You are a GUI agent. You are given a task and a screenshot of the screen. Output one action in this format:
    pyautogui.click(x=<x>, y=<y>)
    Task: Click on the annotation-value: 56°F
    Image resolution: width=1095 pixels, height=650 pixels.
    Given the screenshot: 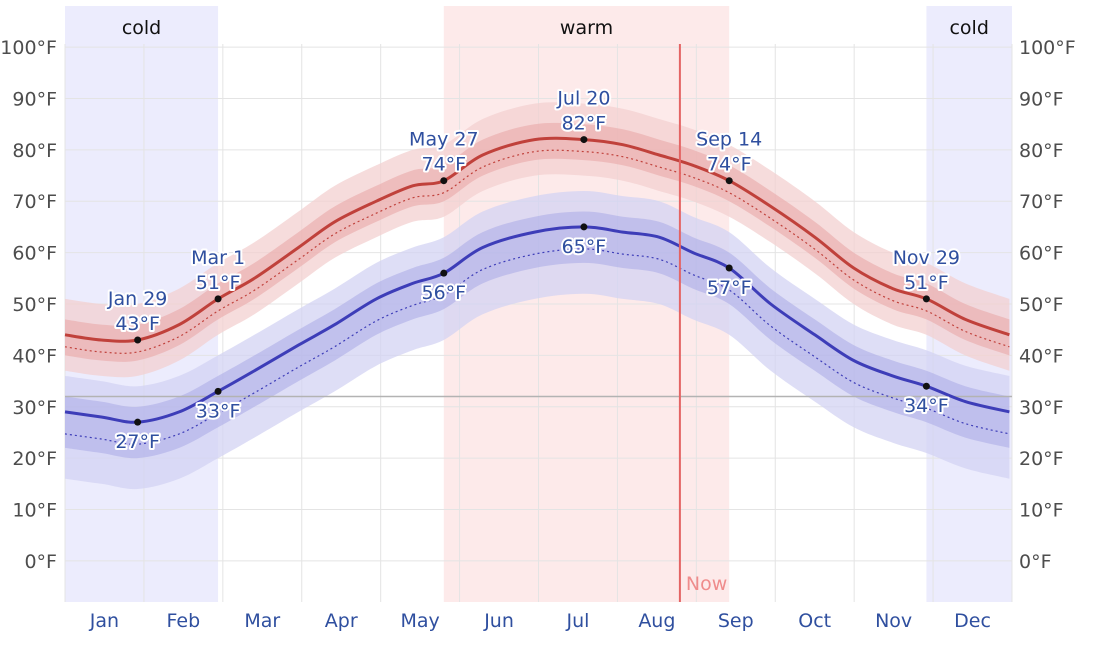 What is the action you would take?
    pyautogui.click(x=443, y=293)
    